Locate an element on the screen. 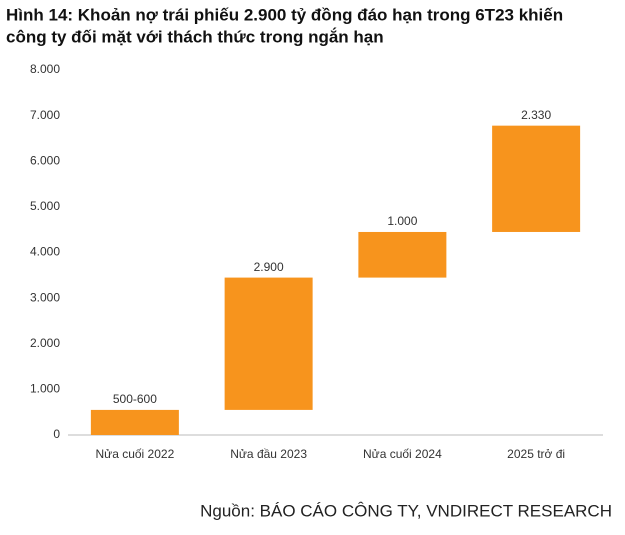 The width and height of the screenshot is (625, 535). x-tick-label: Nửa đầu 2023 is located at coordinates (268, 454).